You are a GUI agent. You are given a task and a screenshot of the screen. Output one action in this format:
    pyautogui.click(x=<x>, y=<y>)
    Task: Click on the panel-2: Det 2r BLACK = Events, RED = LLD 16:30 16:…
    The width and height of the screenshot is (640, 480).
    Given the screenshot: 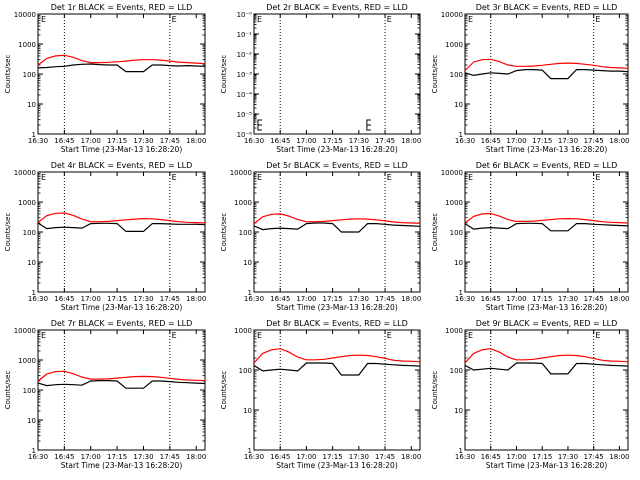 What is the action you would take?
    pyautogui.click(x=320, y=78)
    